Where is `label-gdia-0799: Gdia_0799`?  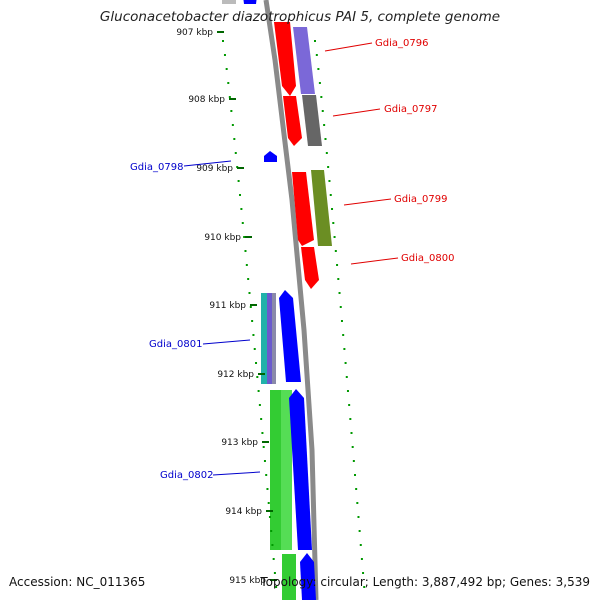
label-gdia-0799: Gdia_0799 is located at coordinates (420, 199).